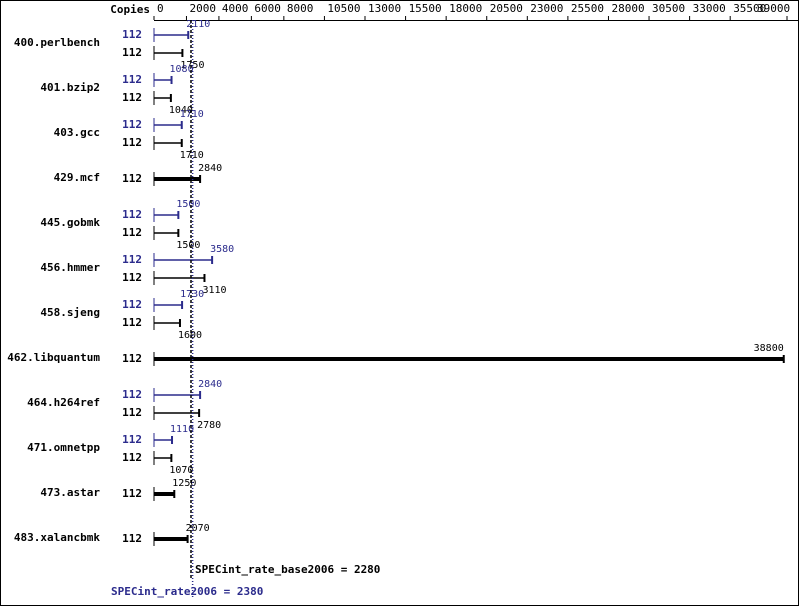 The width and height of the screenshot is (799, 606). I want to click on summary-label: SPECint_rate_base2006 = 2280, so click(287, 569).